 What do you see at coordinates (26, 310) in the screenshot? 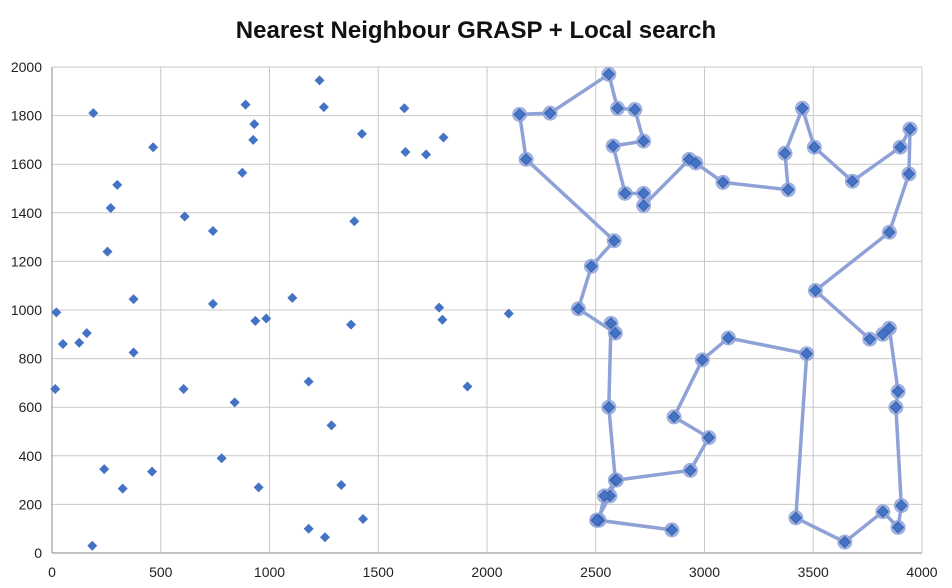
I see `y-tick-label: 1000` at bounding box center [26, 310].